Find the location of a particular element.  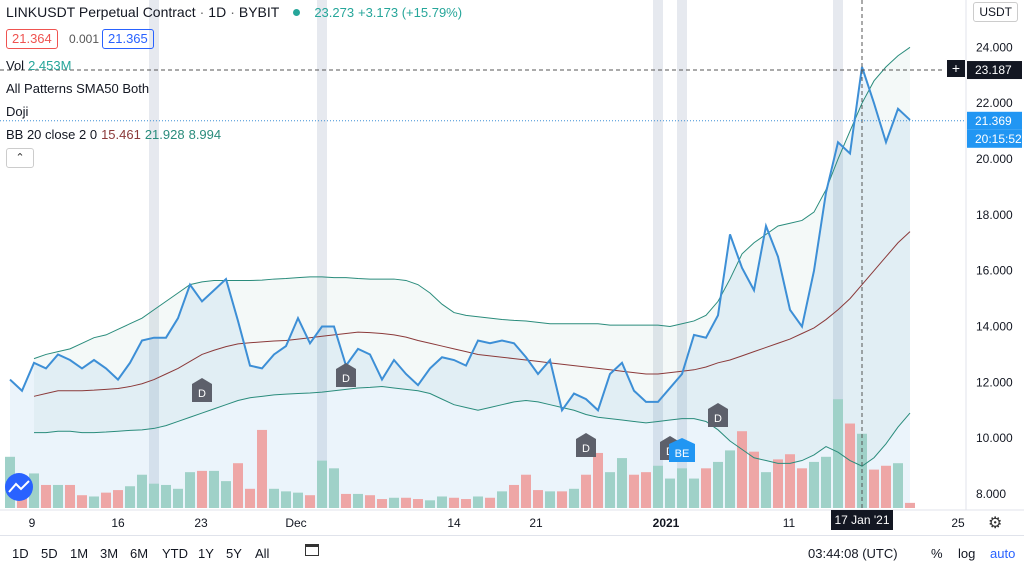

x-tick-label: 25 is located at coordinates (958, 523).